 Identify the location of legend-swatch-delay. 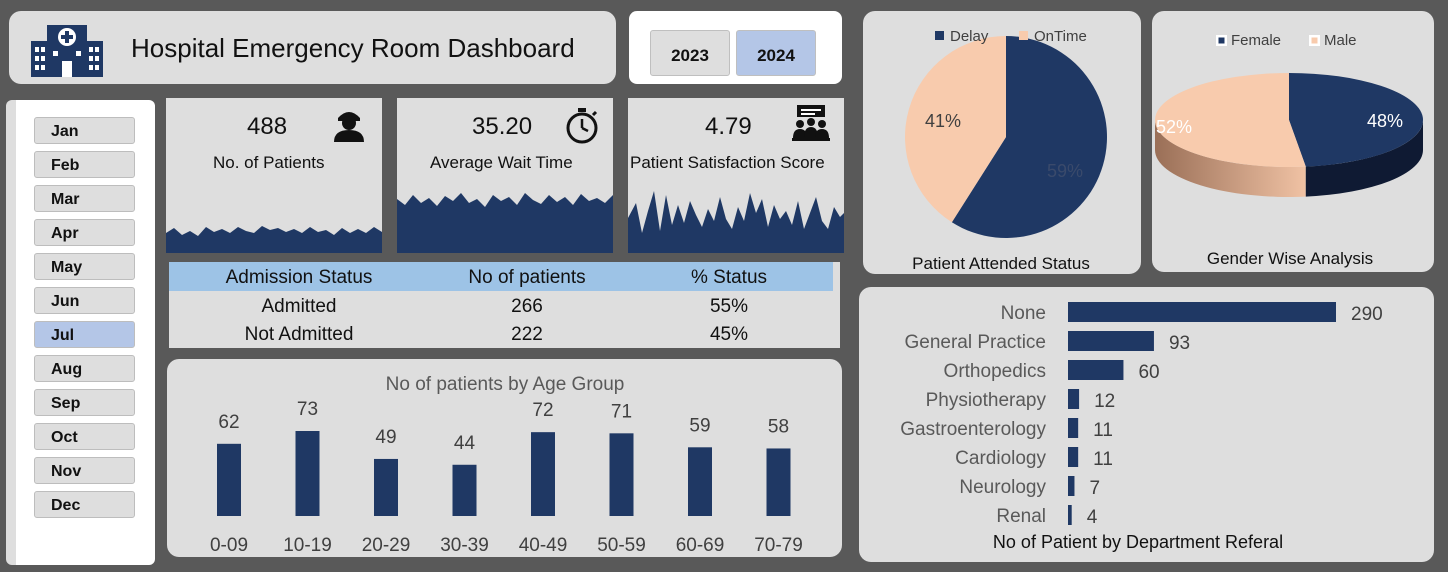
(939, 35).